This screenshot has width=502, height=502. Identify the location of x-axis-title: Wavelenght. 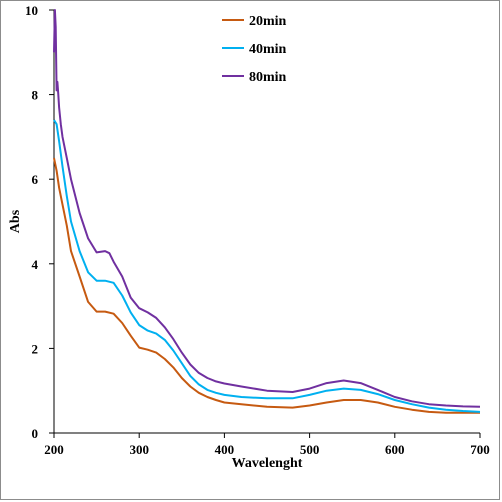
(267, 463).